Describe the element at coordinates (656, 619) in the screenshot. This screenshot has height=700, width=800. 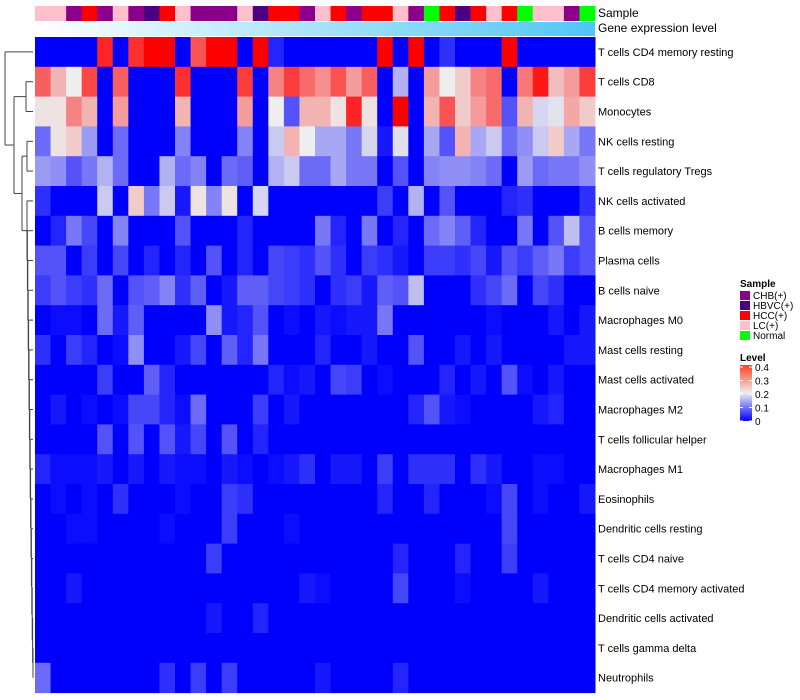
I see `row-label: Dendritic cells activated` at that location.